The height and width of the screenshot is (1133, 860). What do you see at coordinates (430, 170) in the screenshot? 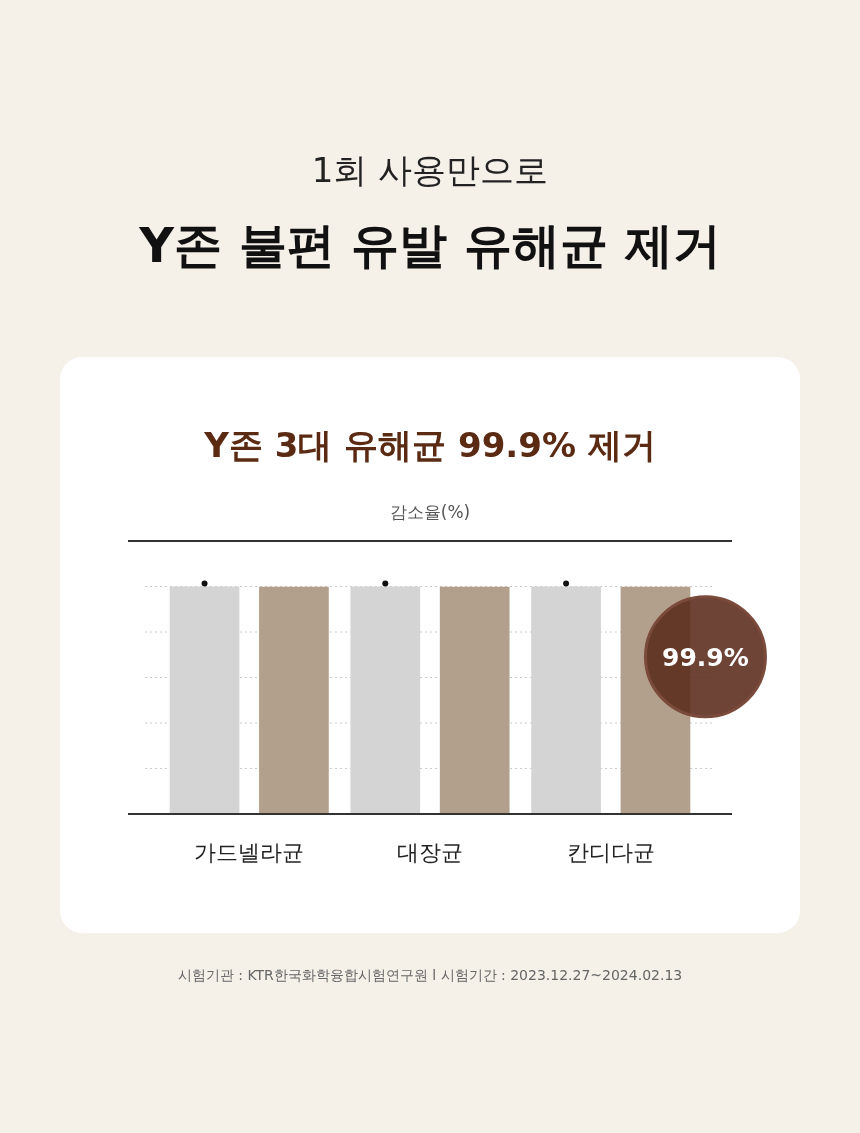
I see `text: 1회 사용만으로` at bounding box center [430, 170].